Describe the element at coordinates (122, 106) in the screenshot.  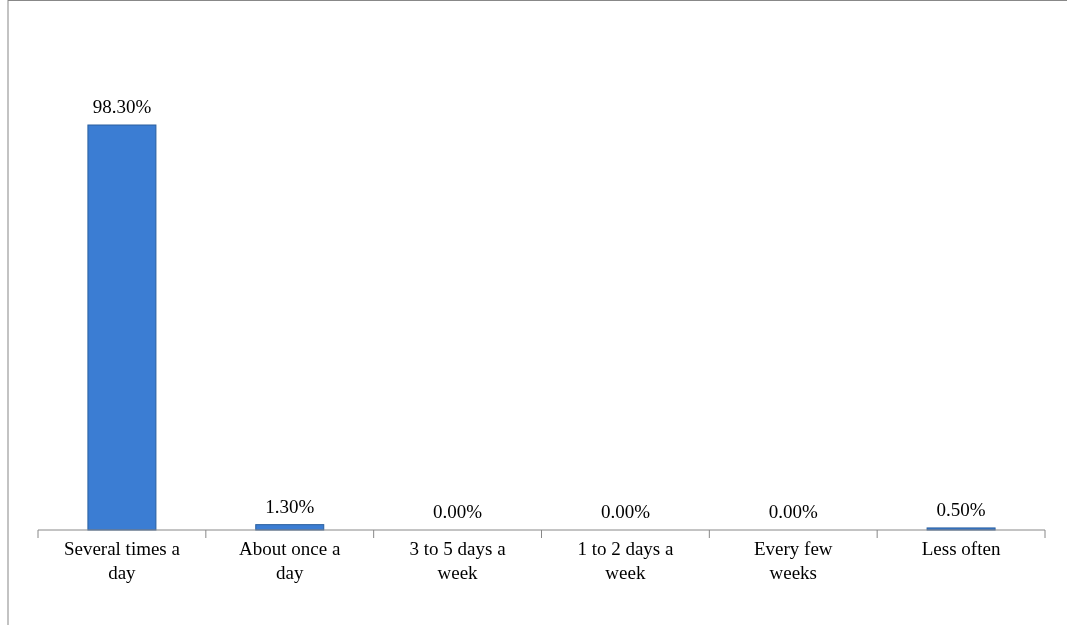
I see `data-label: 98.30%` at that location.